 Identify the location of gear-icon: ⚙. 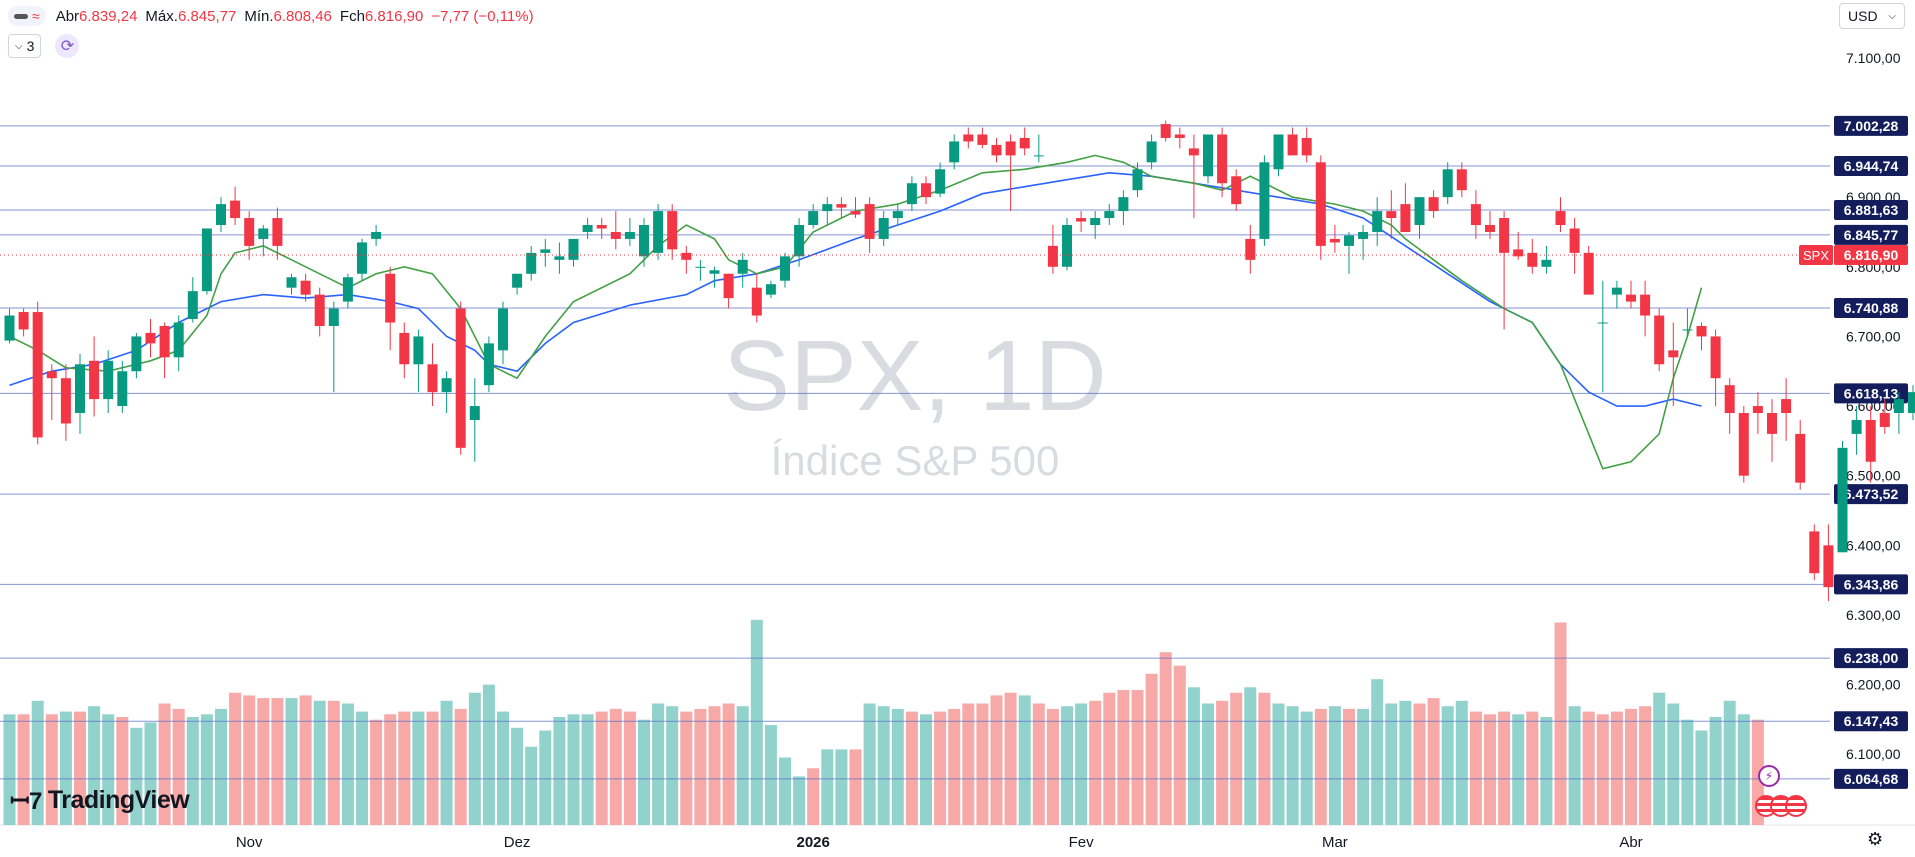
(1875, 839).